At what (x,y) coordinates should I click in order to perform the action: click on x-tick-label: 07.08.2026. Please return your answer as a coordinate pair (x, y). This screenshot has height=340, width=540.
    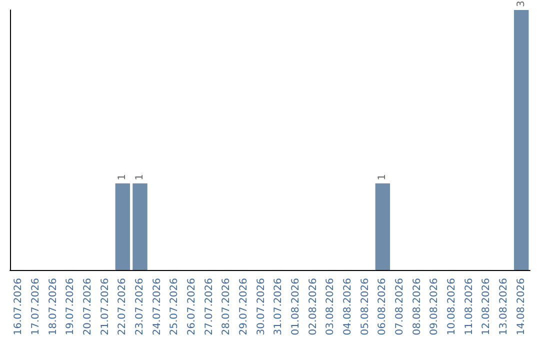
    Looking at the image, I should click on (400, 307).